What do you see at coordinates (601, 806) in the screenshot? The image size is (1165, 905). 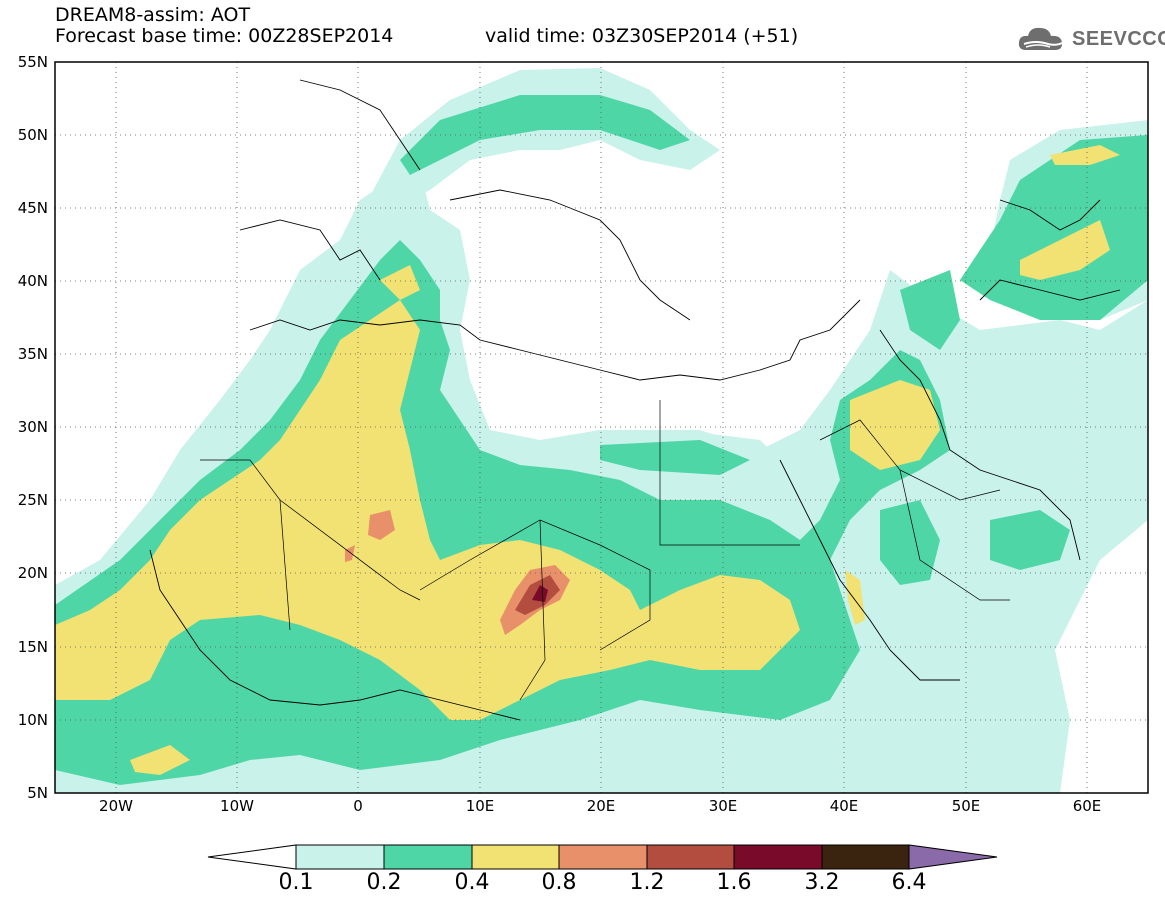 I see `lon-label-20e: 20E` at bounding box center [601, 806].